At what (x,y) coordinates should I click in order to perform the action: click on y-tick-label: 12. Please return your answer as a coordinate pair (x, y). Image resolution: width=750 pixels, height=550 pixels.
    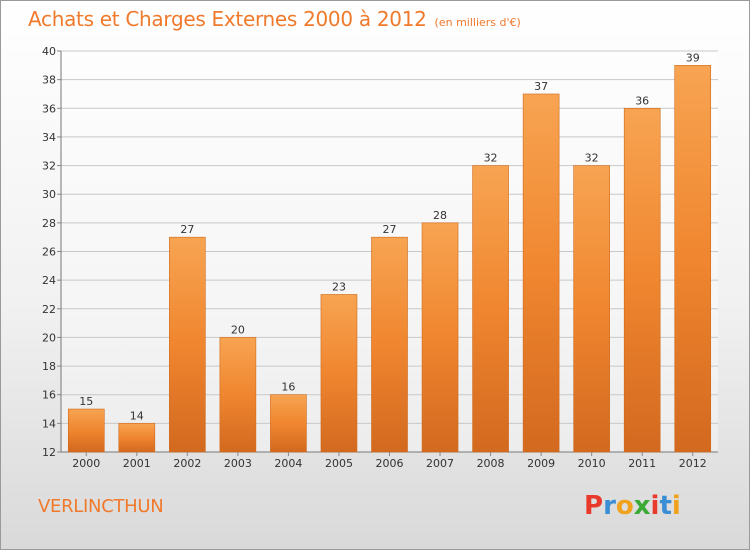
    Looking at the image, I should click on (49, 452).